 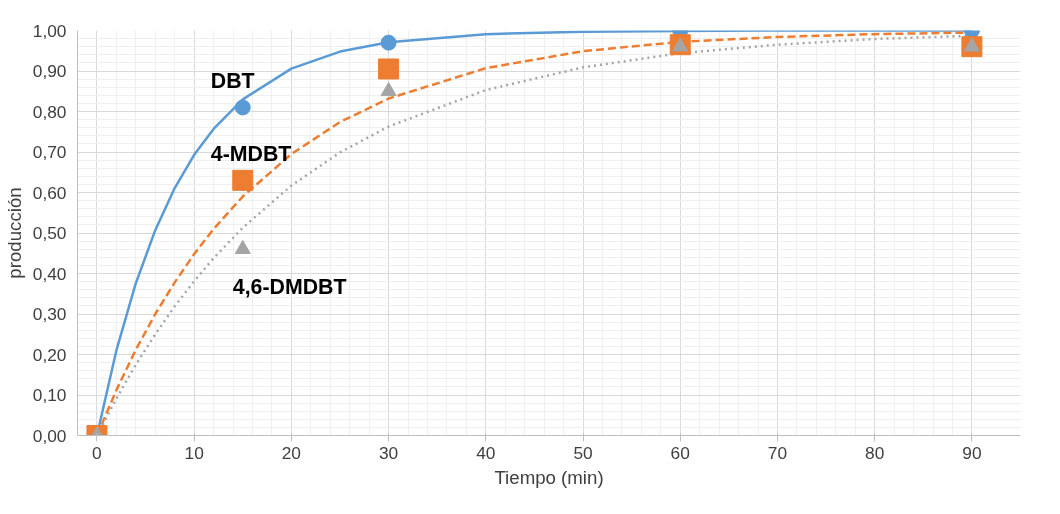 What do you see at coordinates (875, 452) in the screenshot?
I see `x-tick-label: 80` at bounding box center [875, 452].